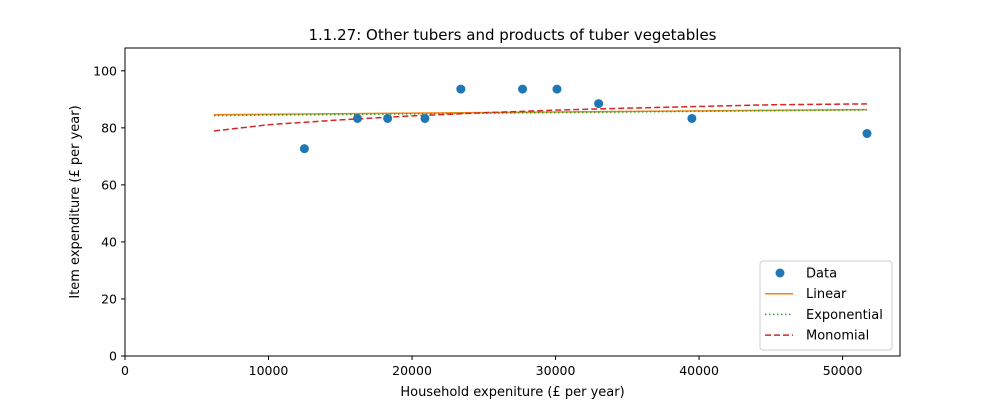 The width and height of the screenshot is (1000, 400). I want to click on y-tick-label: 20, so click(109, 298).